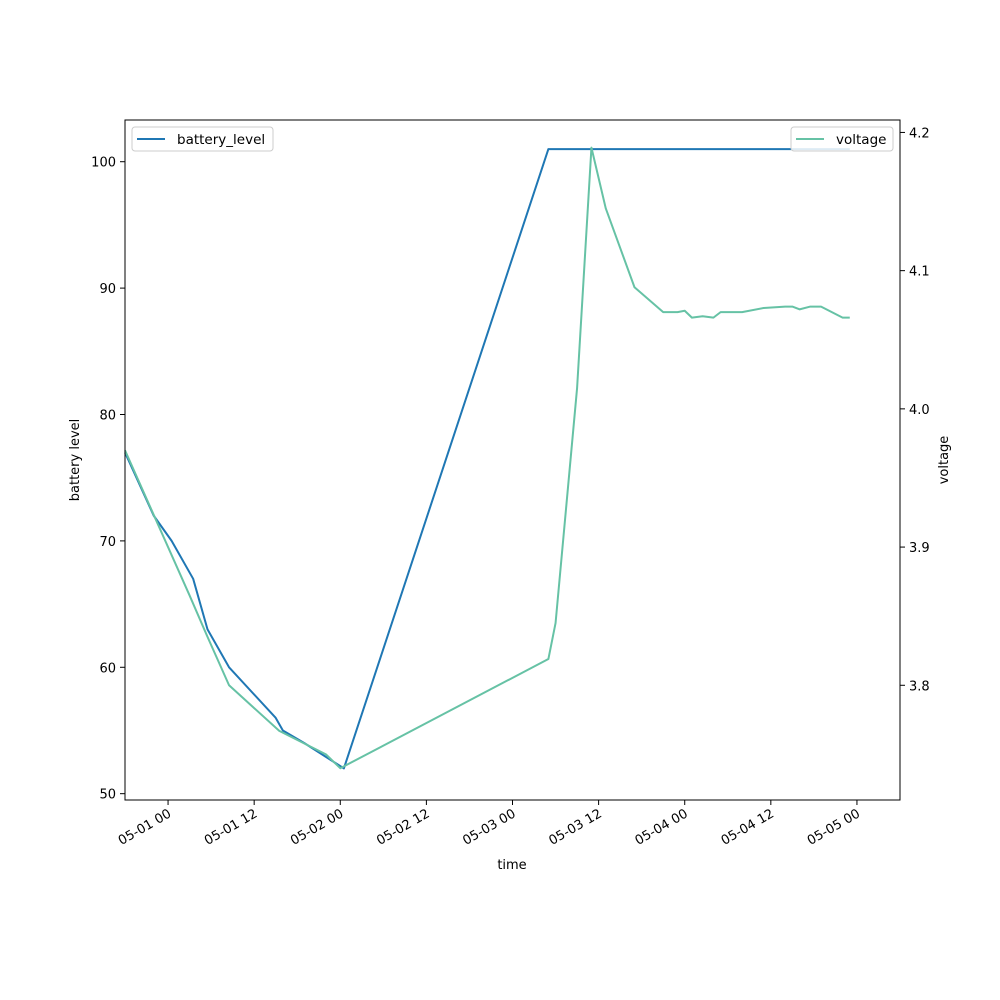 The image size is (1000, 1000). What do you see at coordinates (489, 827) in the screenshot?
I see `x-tick-label: 05-03 00` at bounding box center [489, 827].